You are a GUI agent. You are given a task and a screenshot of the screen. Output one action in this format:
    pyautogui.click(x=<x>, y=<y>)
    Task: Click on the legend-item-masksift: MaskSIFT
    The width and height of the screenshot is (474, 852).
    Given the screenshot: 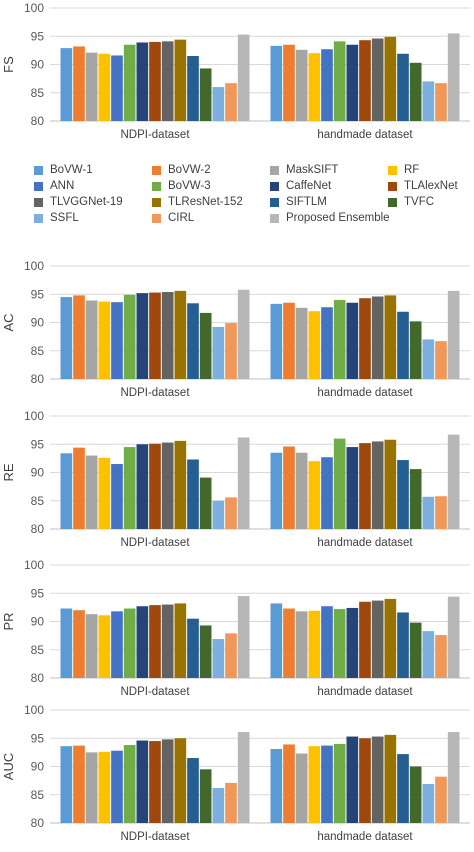 What is the action you would take?
    pyautogui.click(x=329, y=170)
    